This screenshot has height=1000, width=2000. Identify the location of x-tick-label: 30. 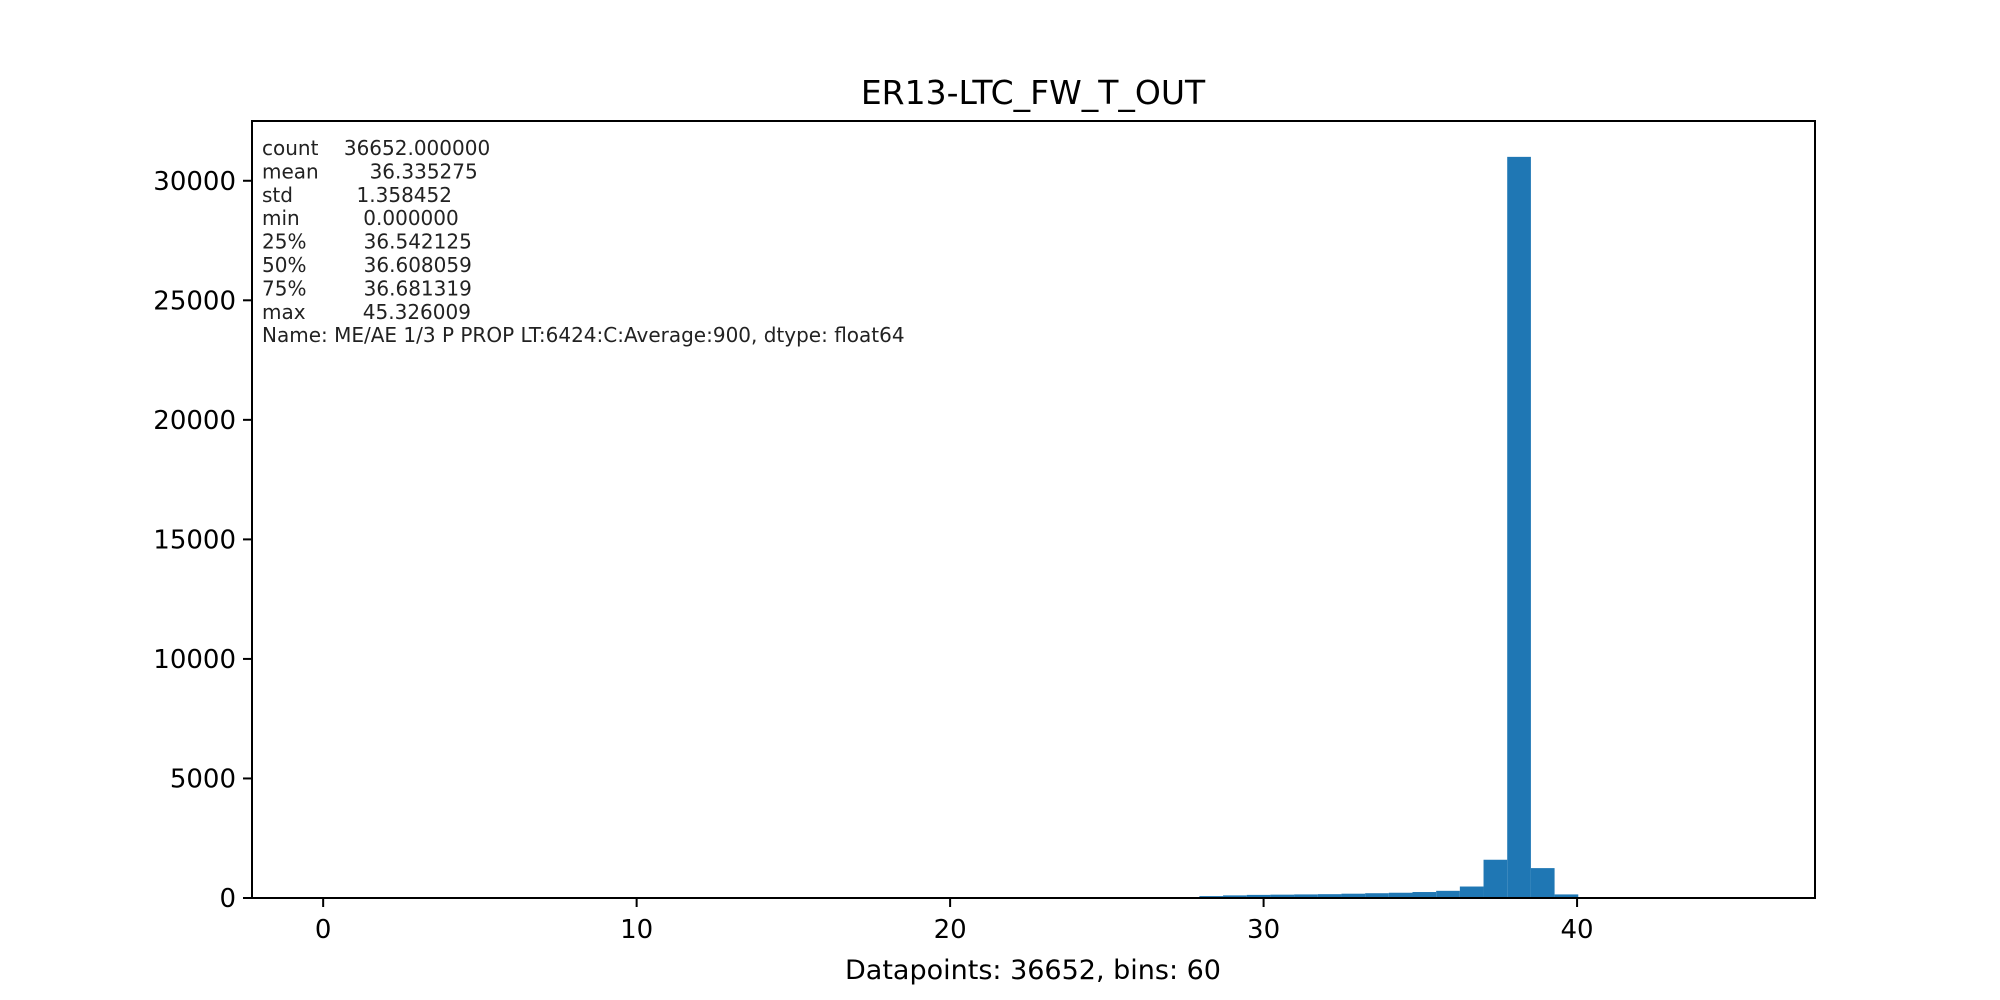
(1263, 930).